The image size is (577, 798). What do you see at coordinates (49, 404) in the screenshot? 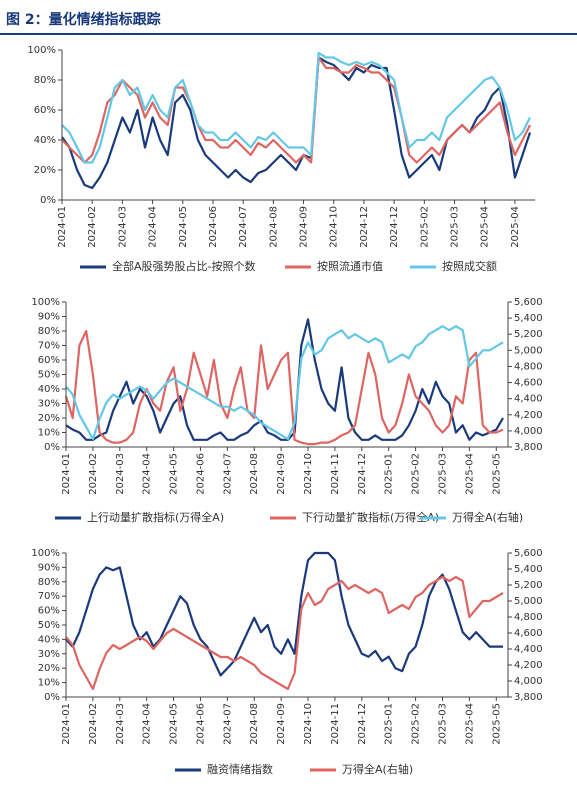
I see `y-tick-label: 30%` at bounding box center [49, 404].